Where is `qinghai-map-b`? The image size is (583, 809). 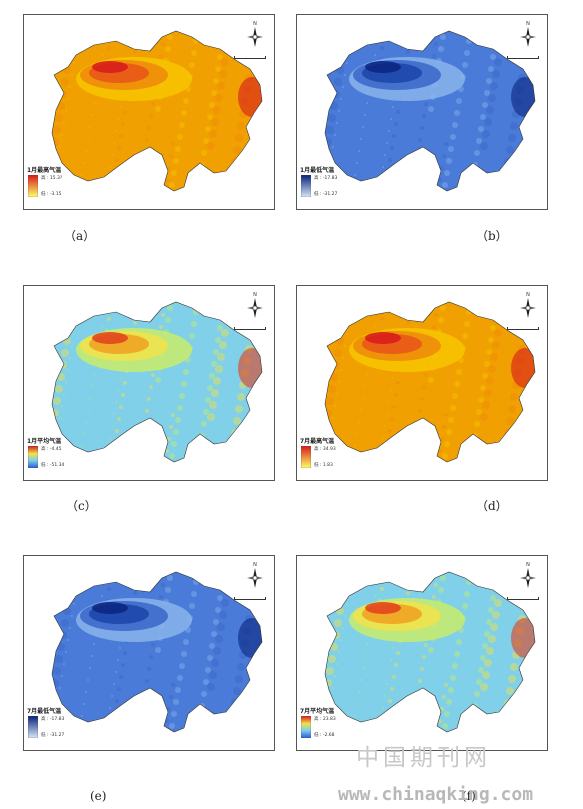 qinghai-map-b is located at coordinates (430, 111).